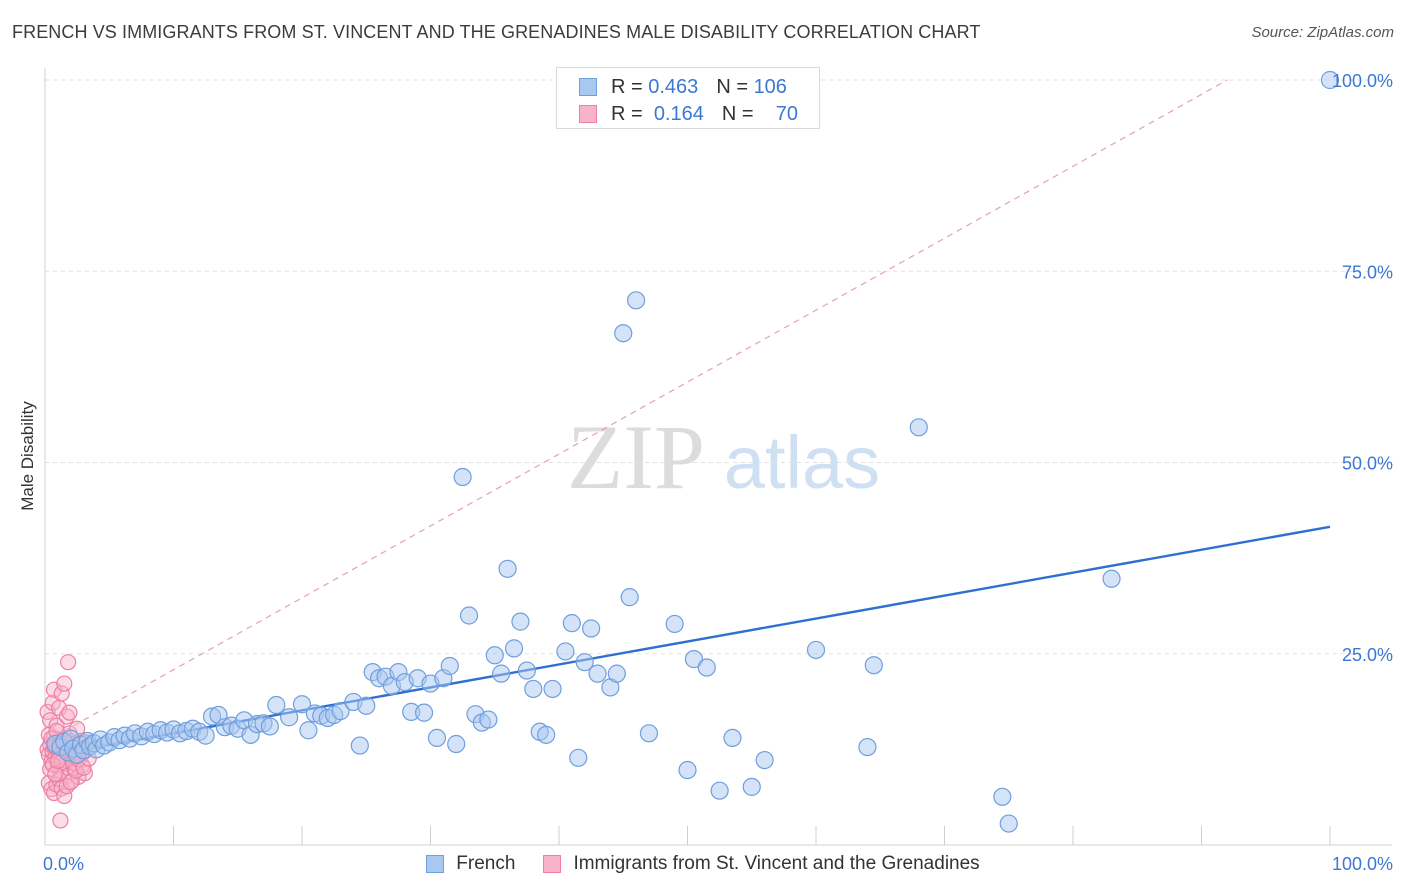 This screenshot has height=892, width=1406. I want to click on y-tick-label: 50.0%, so click(1367, 464).